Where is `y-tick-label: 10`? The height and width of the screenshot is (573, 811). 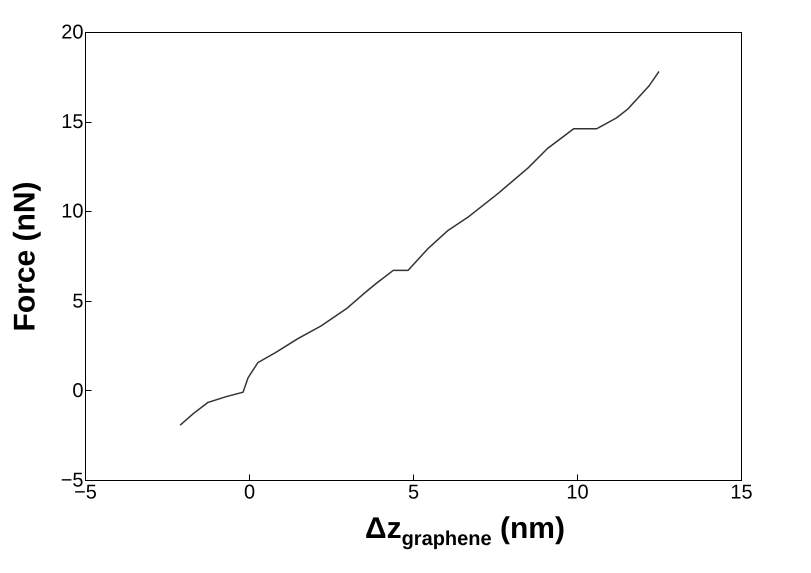
y-tick-label: 10 is located at coordinates (72, 211).